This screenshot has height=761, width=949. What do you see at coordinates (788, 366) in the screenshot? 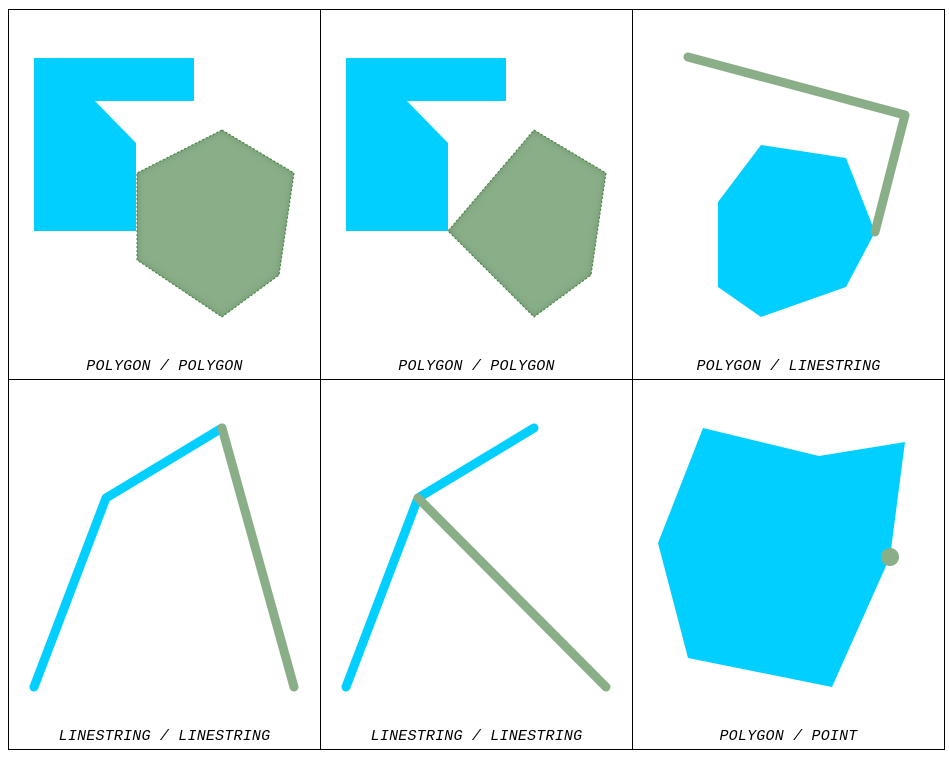
I see `cell-caption: POLYGON / LINESTRING` at bounding box center [788, 366].